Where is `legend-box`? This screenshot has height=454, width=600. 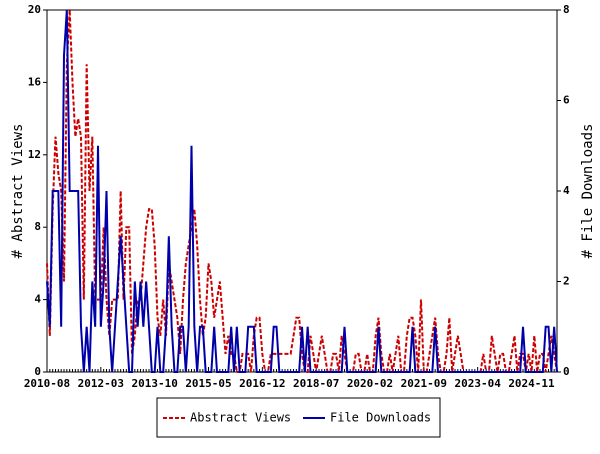 legend-box is located at coordinates (298, 417).